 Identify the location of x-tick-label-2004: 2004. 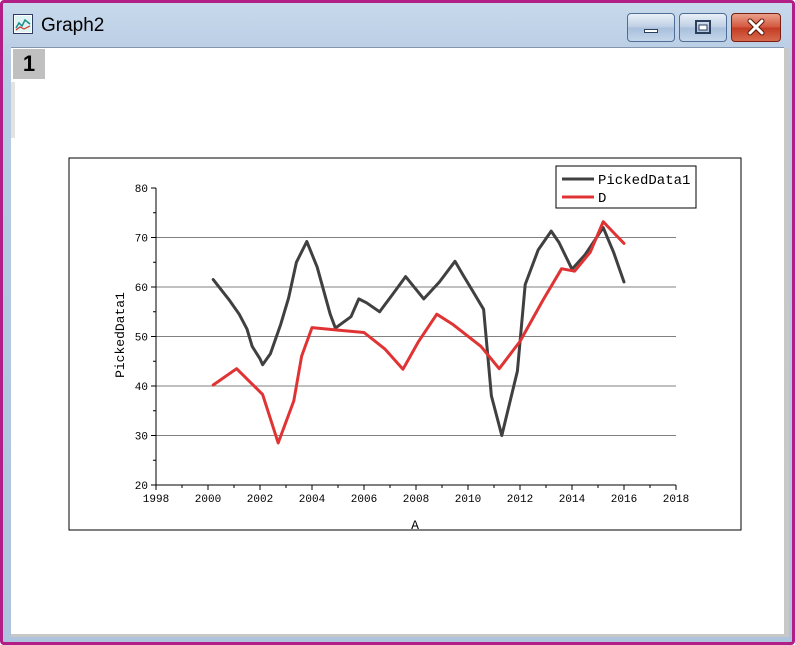
(312, 500).